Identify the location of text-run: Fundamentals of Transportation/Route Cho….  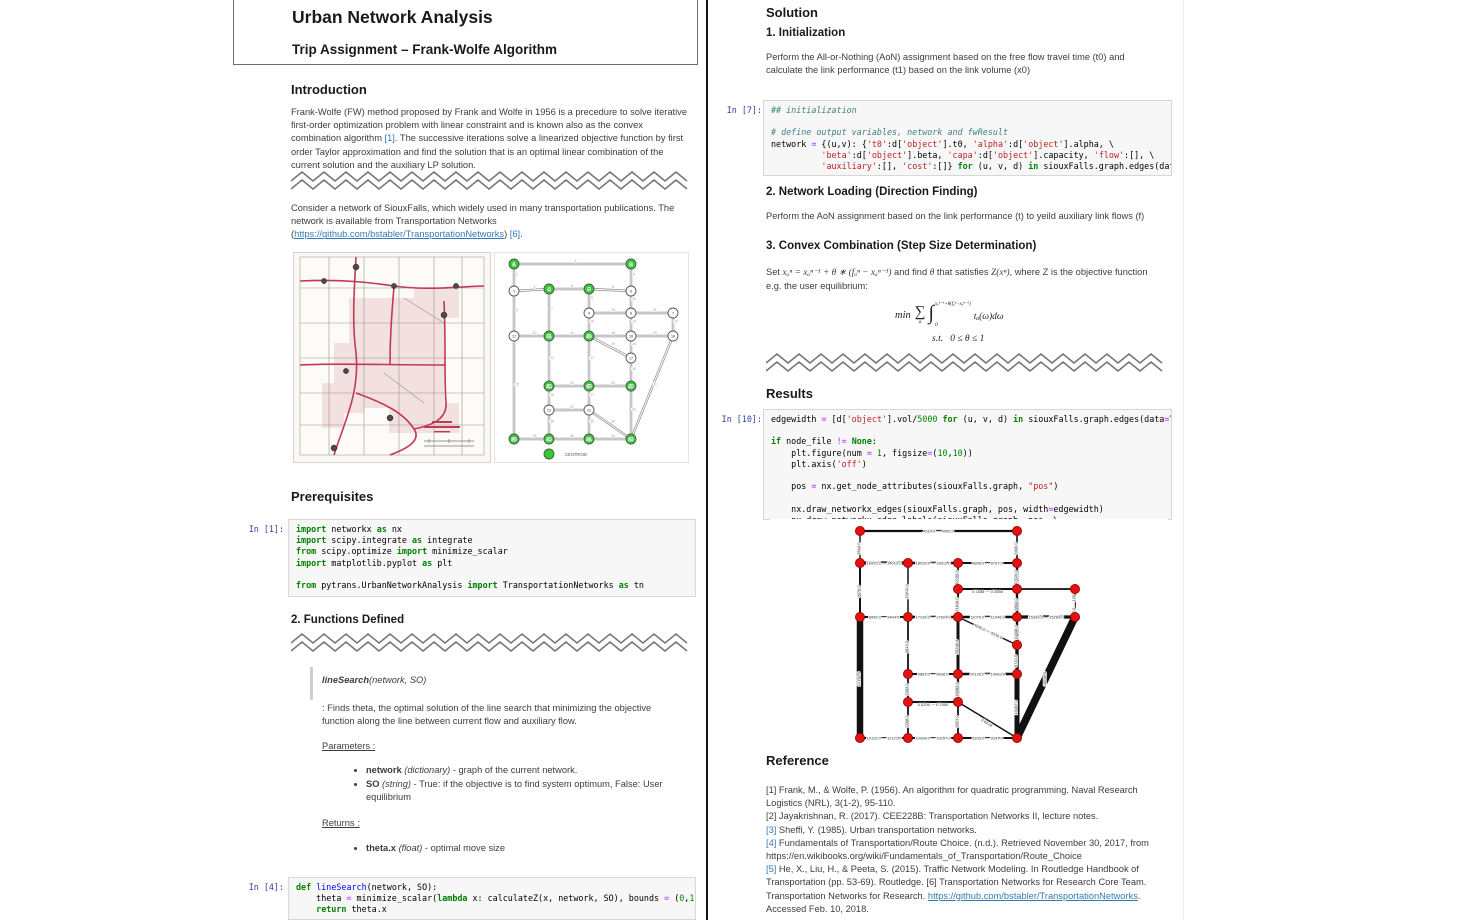
(957, 849).